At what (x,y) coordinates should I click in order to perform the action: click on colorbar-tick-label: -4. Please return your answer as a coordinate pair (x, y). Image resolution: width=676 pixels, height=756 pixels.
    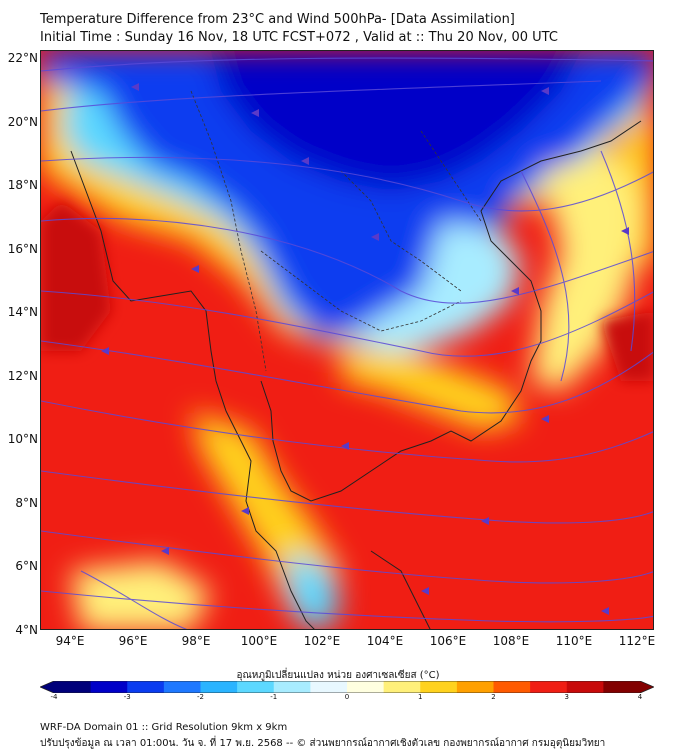
    Looking at the image, I should click on (54, 697).